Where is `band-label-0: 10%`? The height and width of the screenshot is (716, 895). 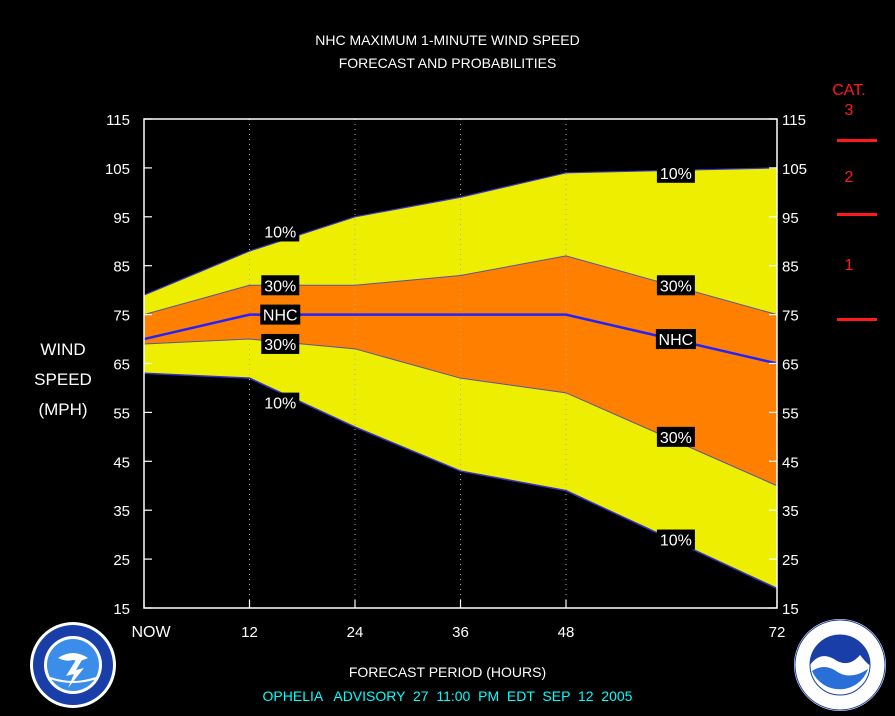 band-label-0: 10% is located at coordinates (280, 232).